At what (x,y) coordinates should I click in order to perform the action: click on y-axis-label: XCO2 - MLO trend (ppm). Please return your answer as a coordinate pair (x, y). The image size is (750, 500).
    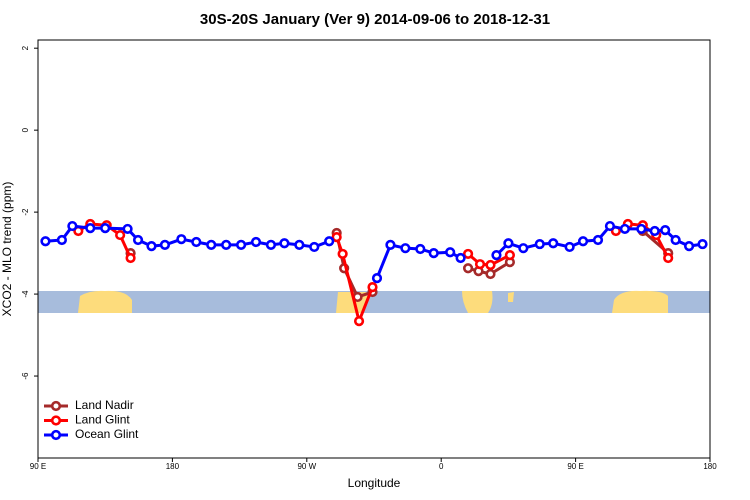
    Looking at the image, I should click on (7, 249).